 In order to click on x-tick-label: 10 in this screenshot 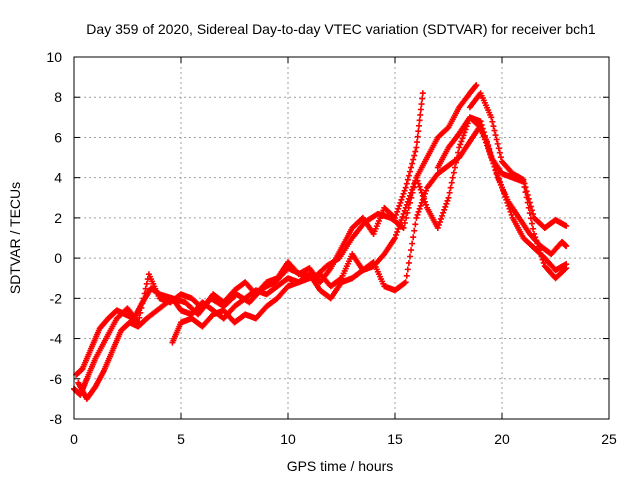, I will do `click(288, 439)`.